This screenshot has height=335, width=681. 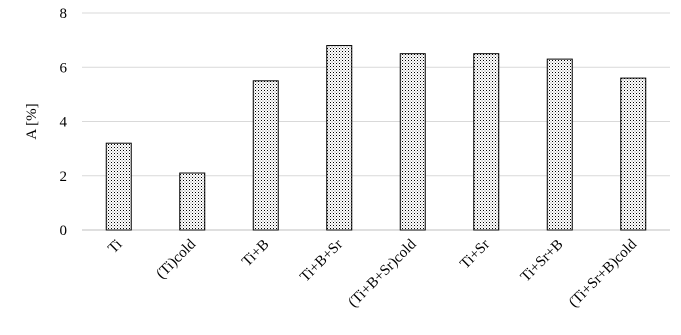 I want to click on y-axis-title: A [%], so click(x=32, y=121).